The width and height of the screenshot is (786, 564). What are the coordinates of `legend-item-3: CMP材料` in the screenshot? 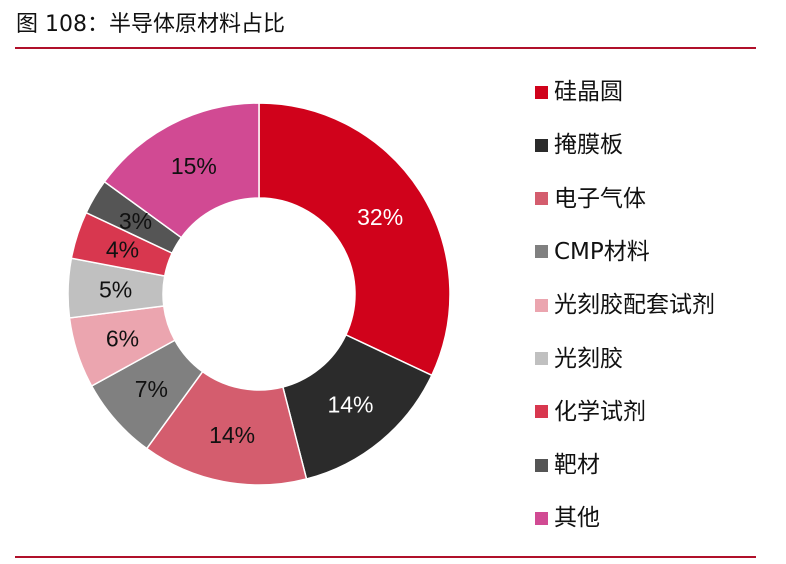 It's located at (592, 252).